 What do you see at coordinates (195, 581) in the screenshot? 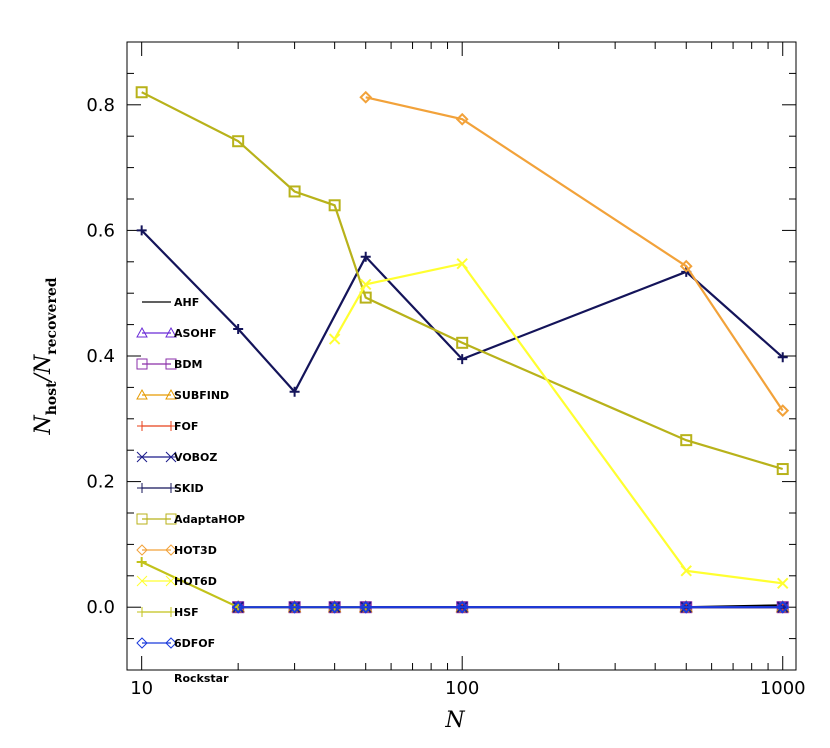
I see `legend-label-hot6d: HOT6D` at bounding box center [195, 581].